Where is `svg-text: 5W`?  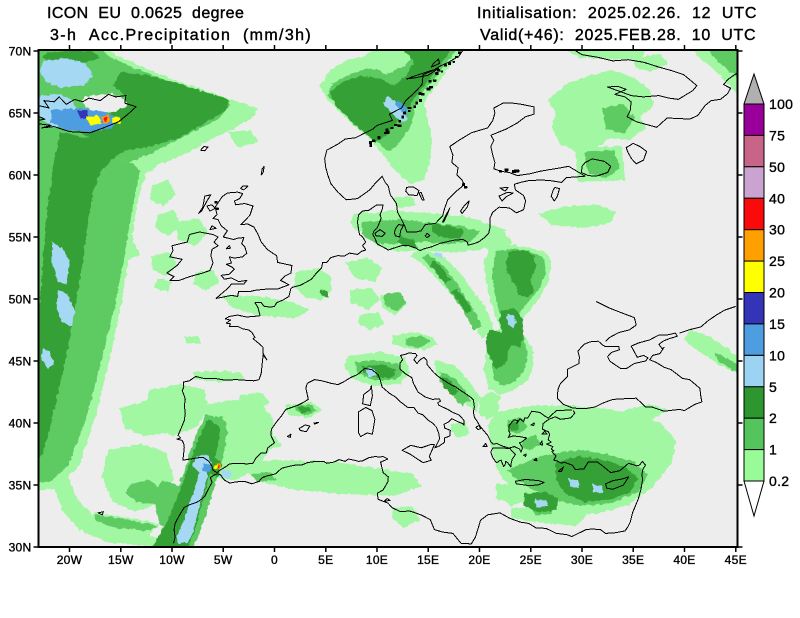 svg-text: 5W is located at coordinates (223, 560).